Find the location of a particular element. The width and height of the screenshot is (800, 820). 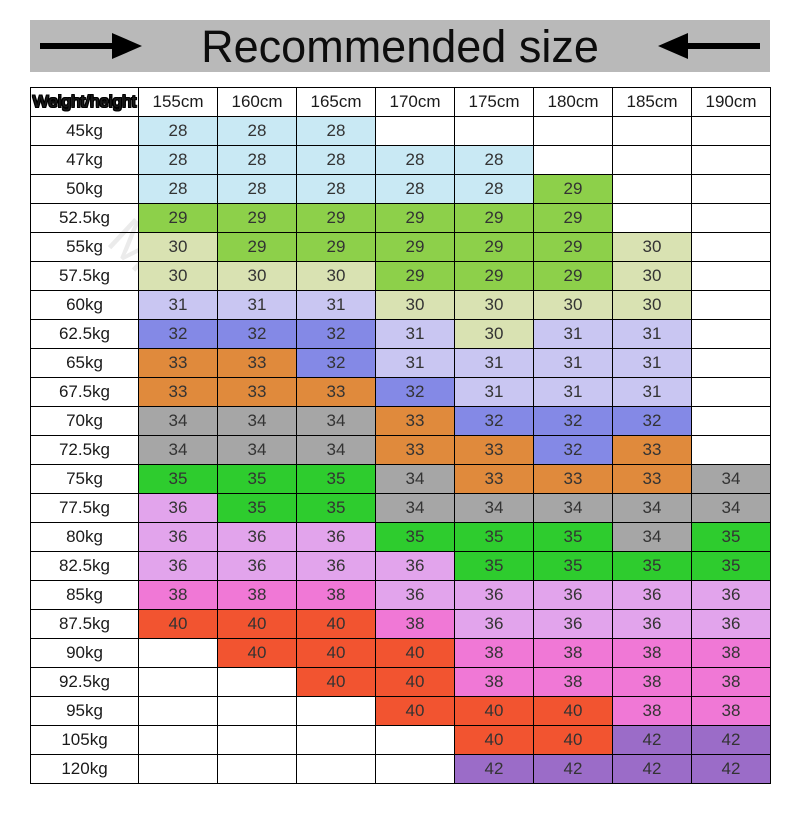

table-row: 95kg 40 40 40 38 38 is located at coordinates (400, 711).